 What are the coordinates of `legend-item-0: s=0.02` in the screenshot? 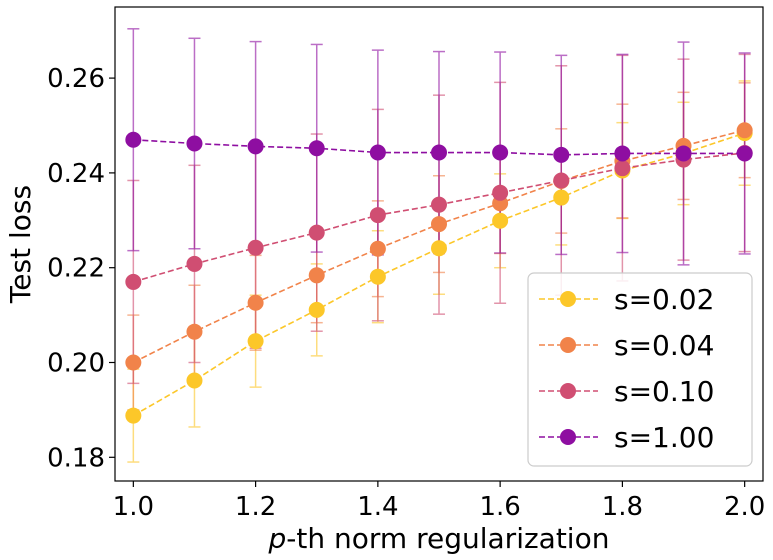 It's located at (626, 299).